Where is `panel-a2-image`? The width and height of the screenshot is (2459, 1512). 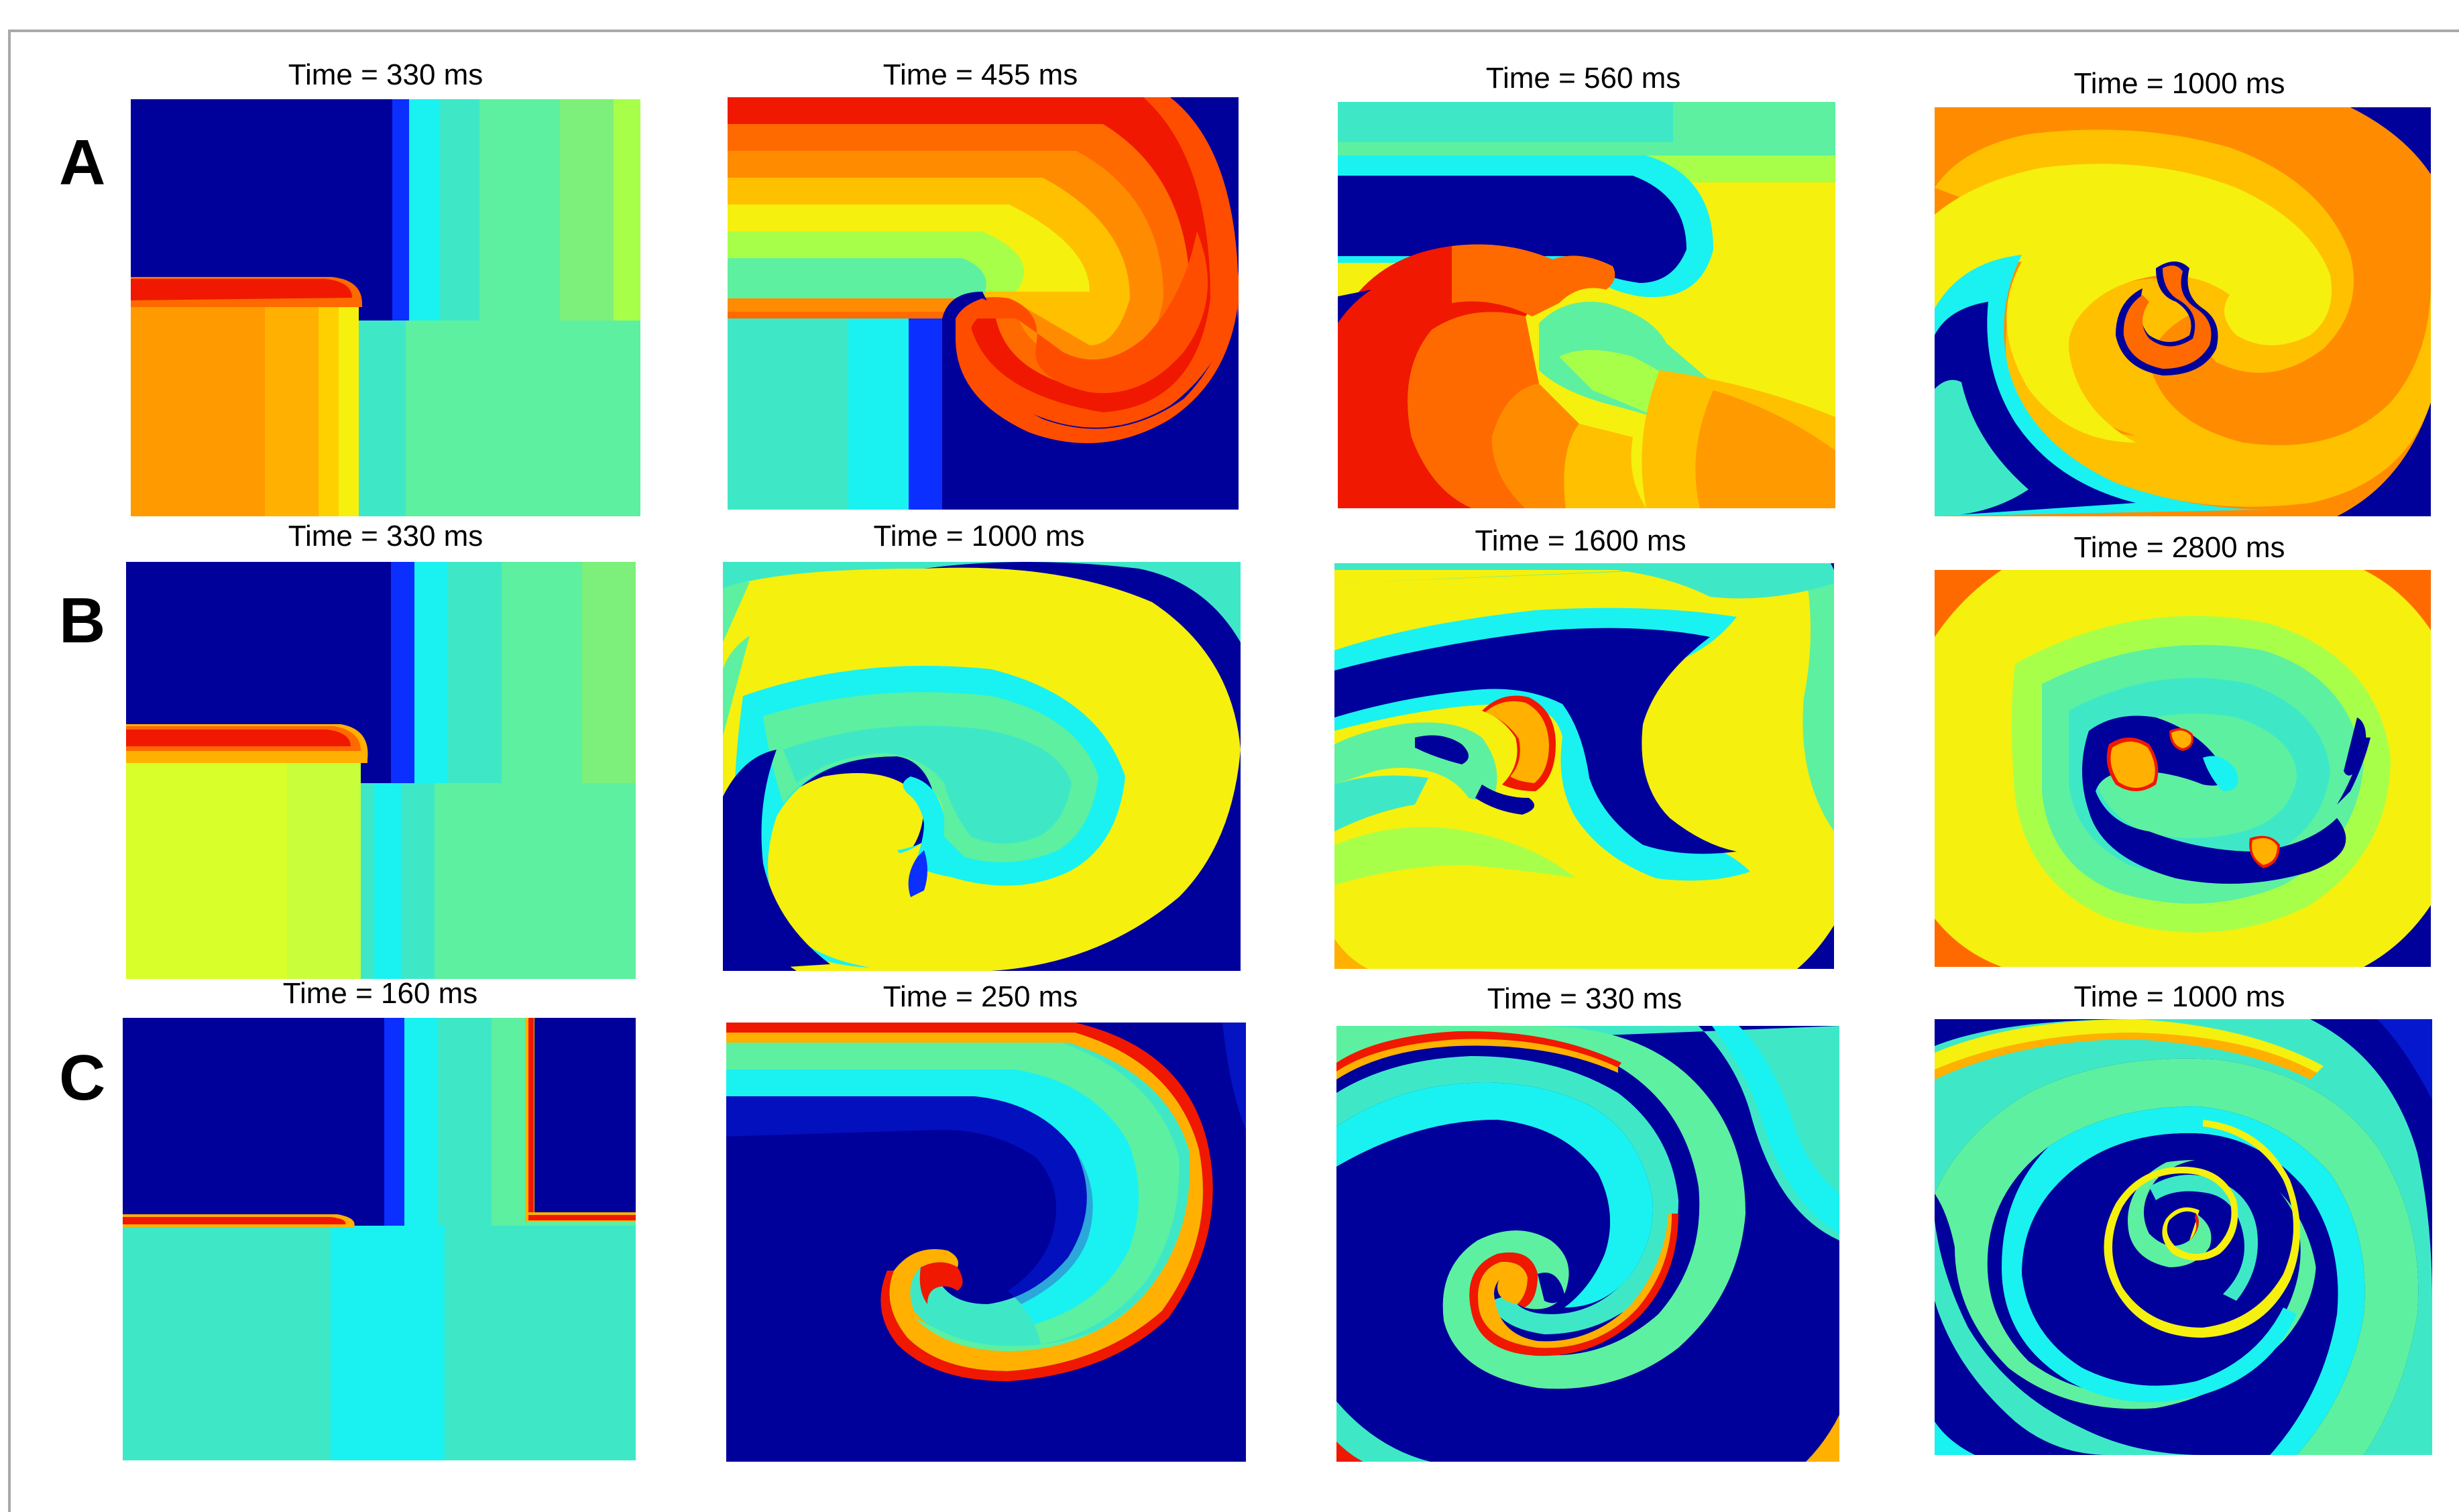
panel-a2-image is located at coordinates (983, 304).